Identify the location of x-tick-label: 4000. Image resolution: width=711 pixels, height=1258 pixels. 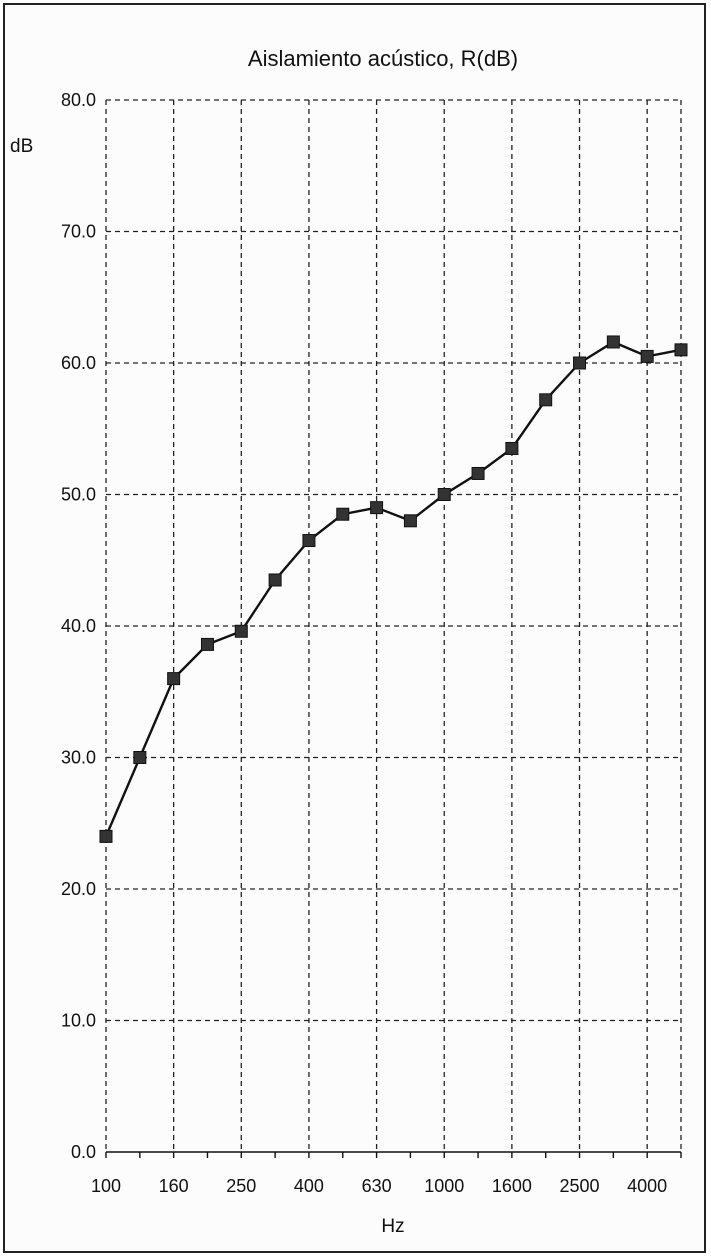
(647, 1186).